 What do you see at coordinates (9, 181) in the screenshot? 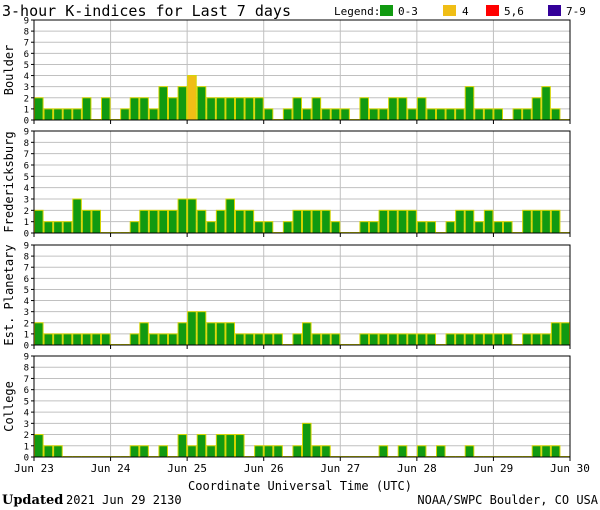
I see `series-label-fredericksburg: Fredericksburg` at bounding box center [9, 181].